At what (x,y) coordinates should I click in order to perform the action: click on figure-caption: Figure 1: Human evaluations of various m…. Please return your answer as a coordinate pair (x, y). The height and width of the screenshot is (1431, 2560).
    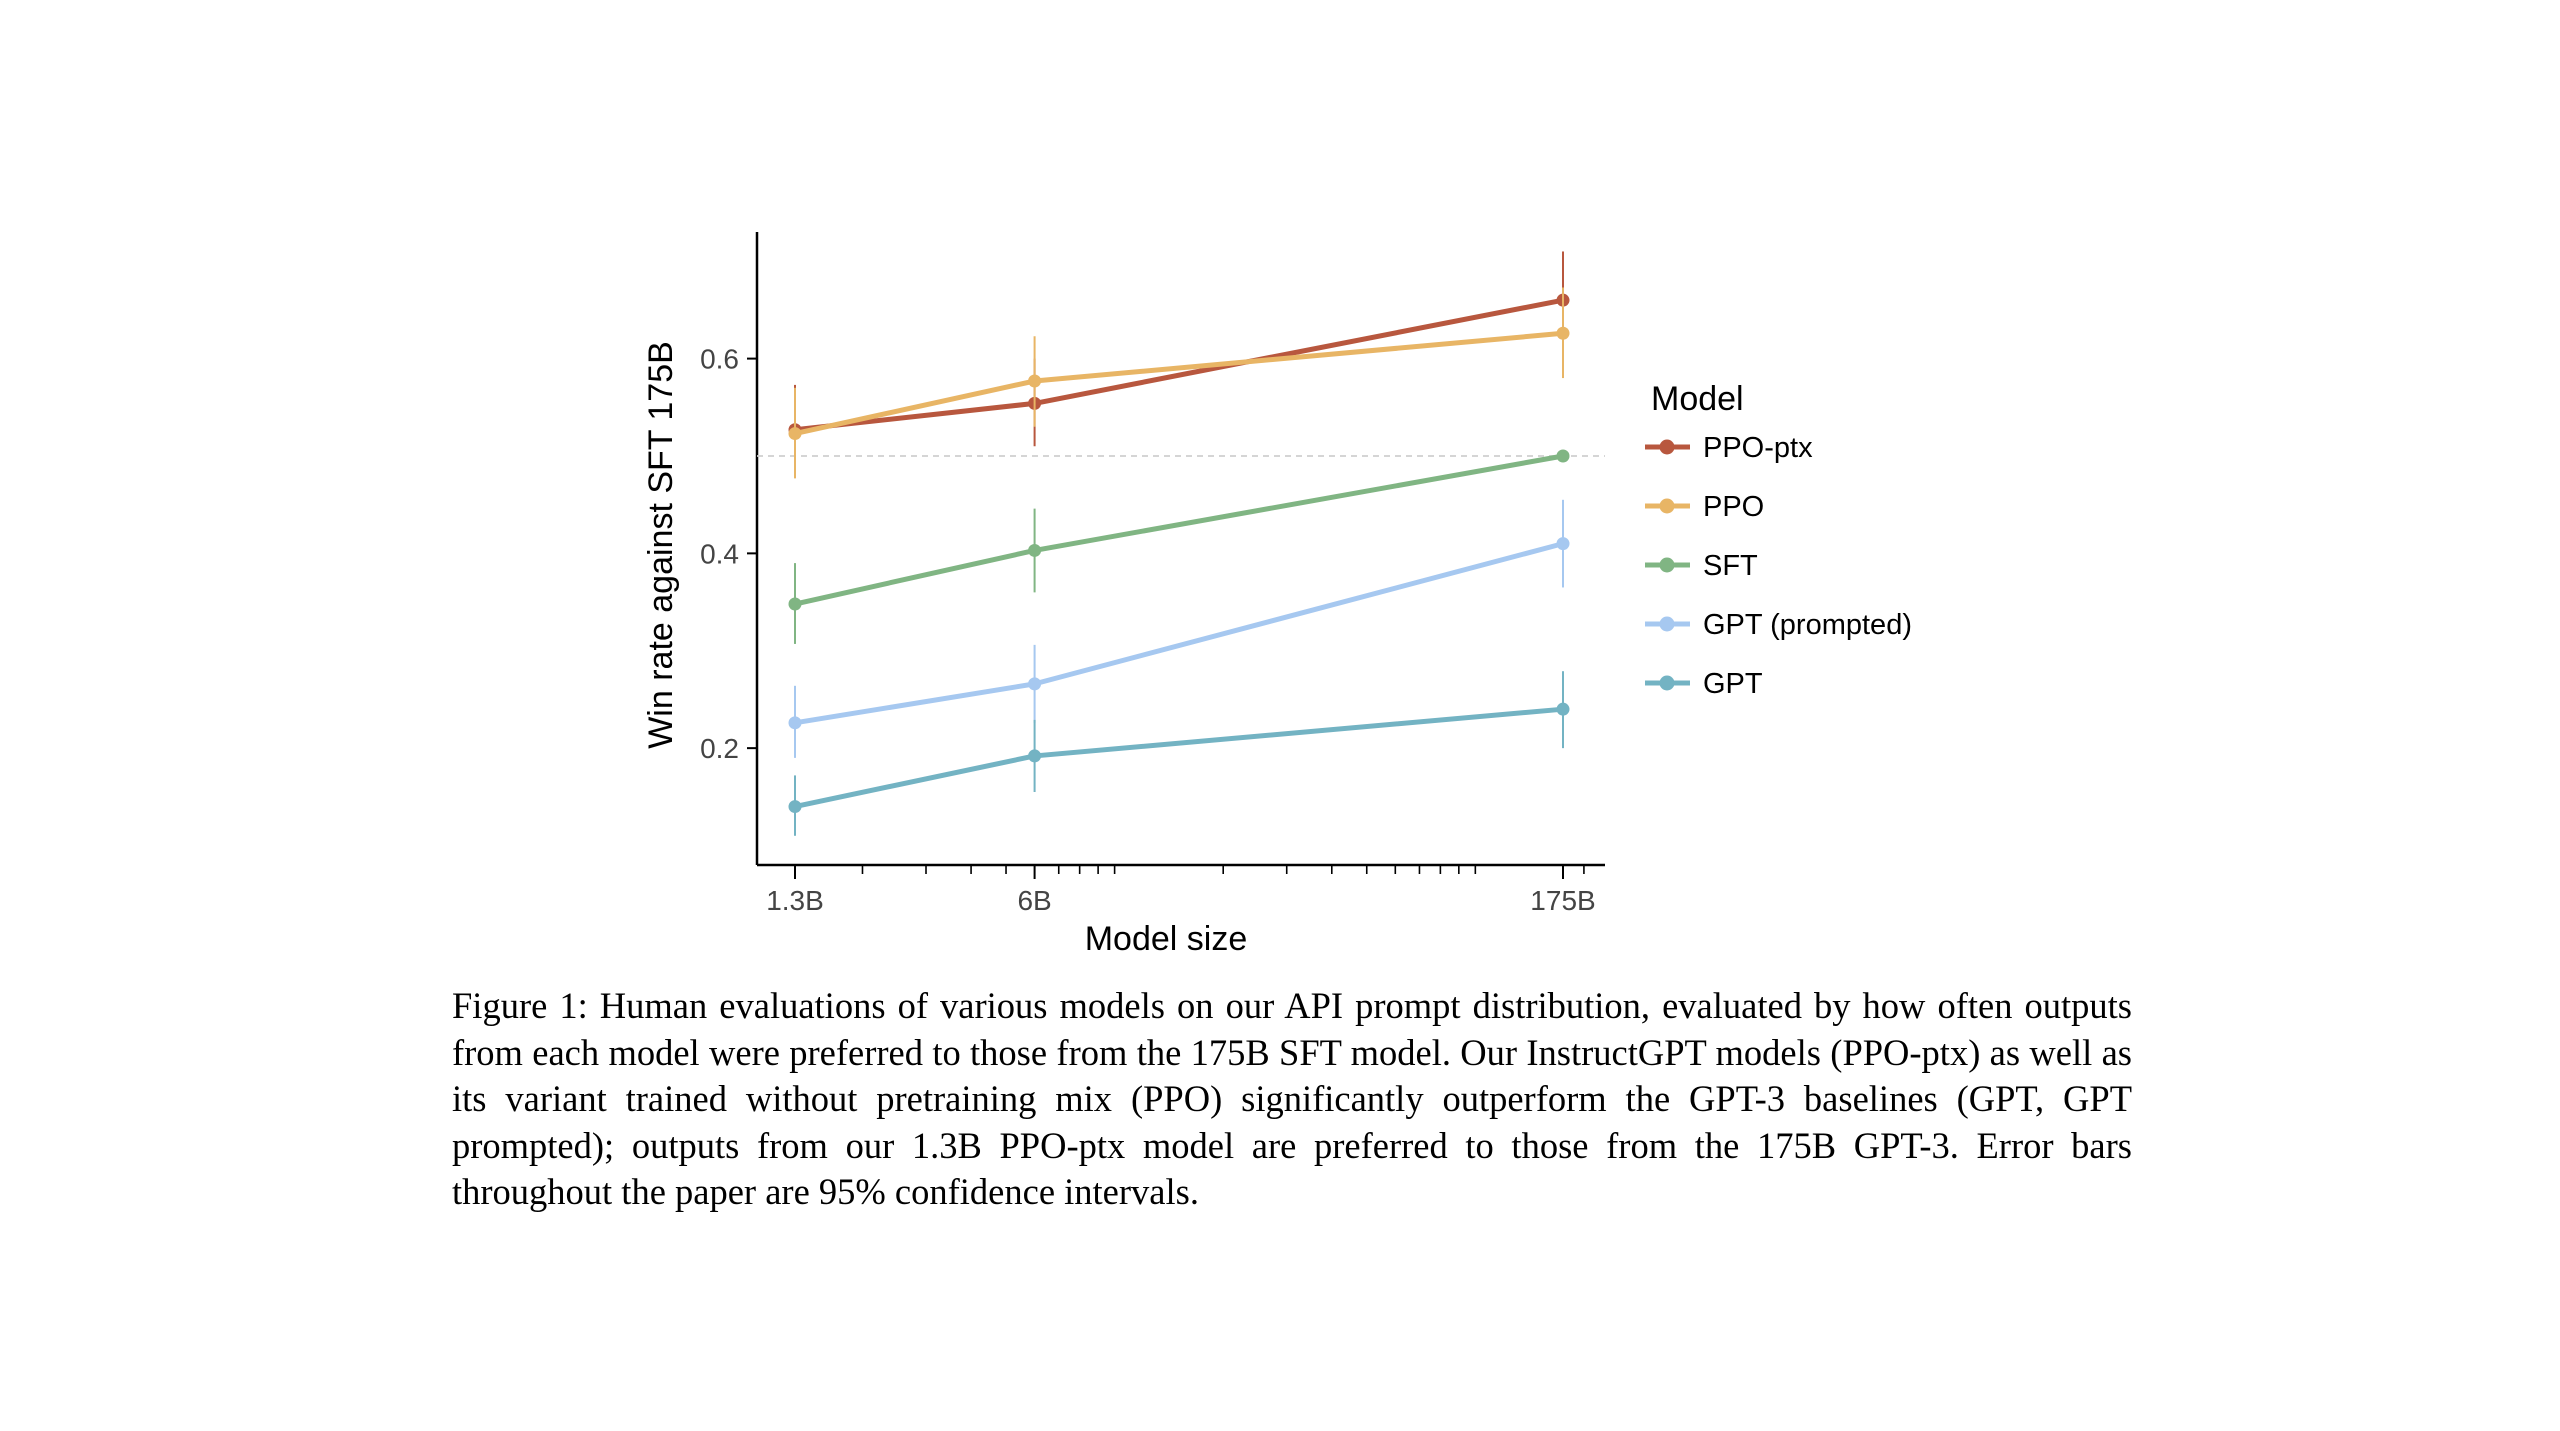
    Looking at the image, I should click on (1292, 1098).